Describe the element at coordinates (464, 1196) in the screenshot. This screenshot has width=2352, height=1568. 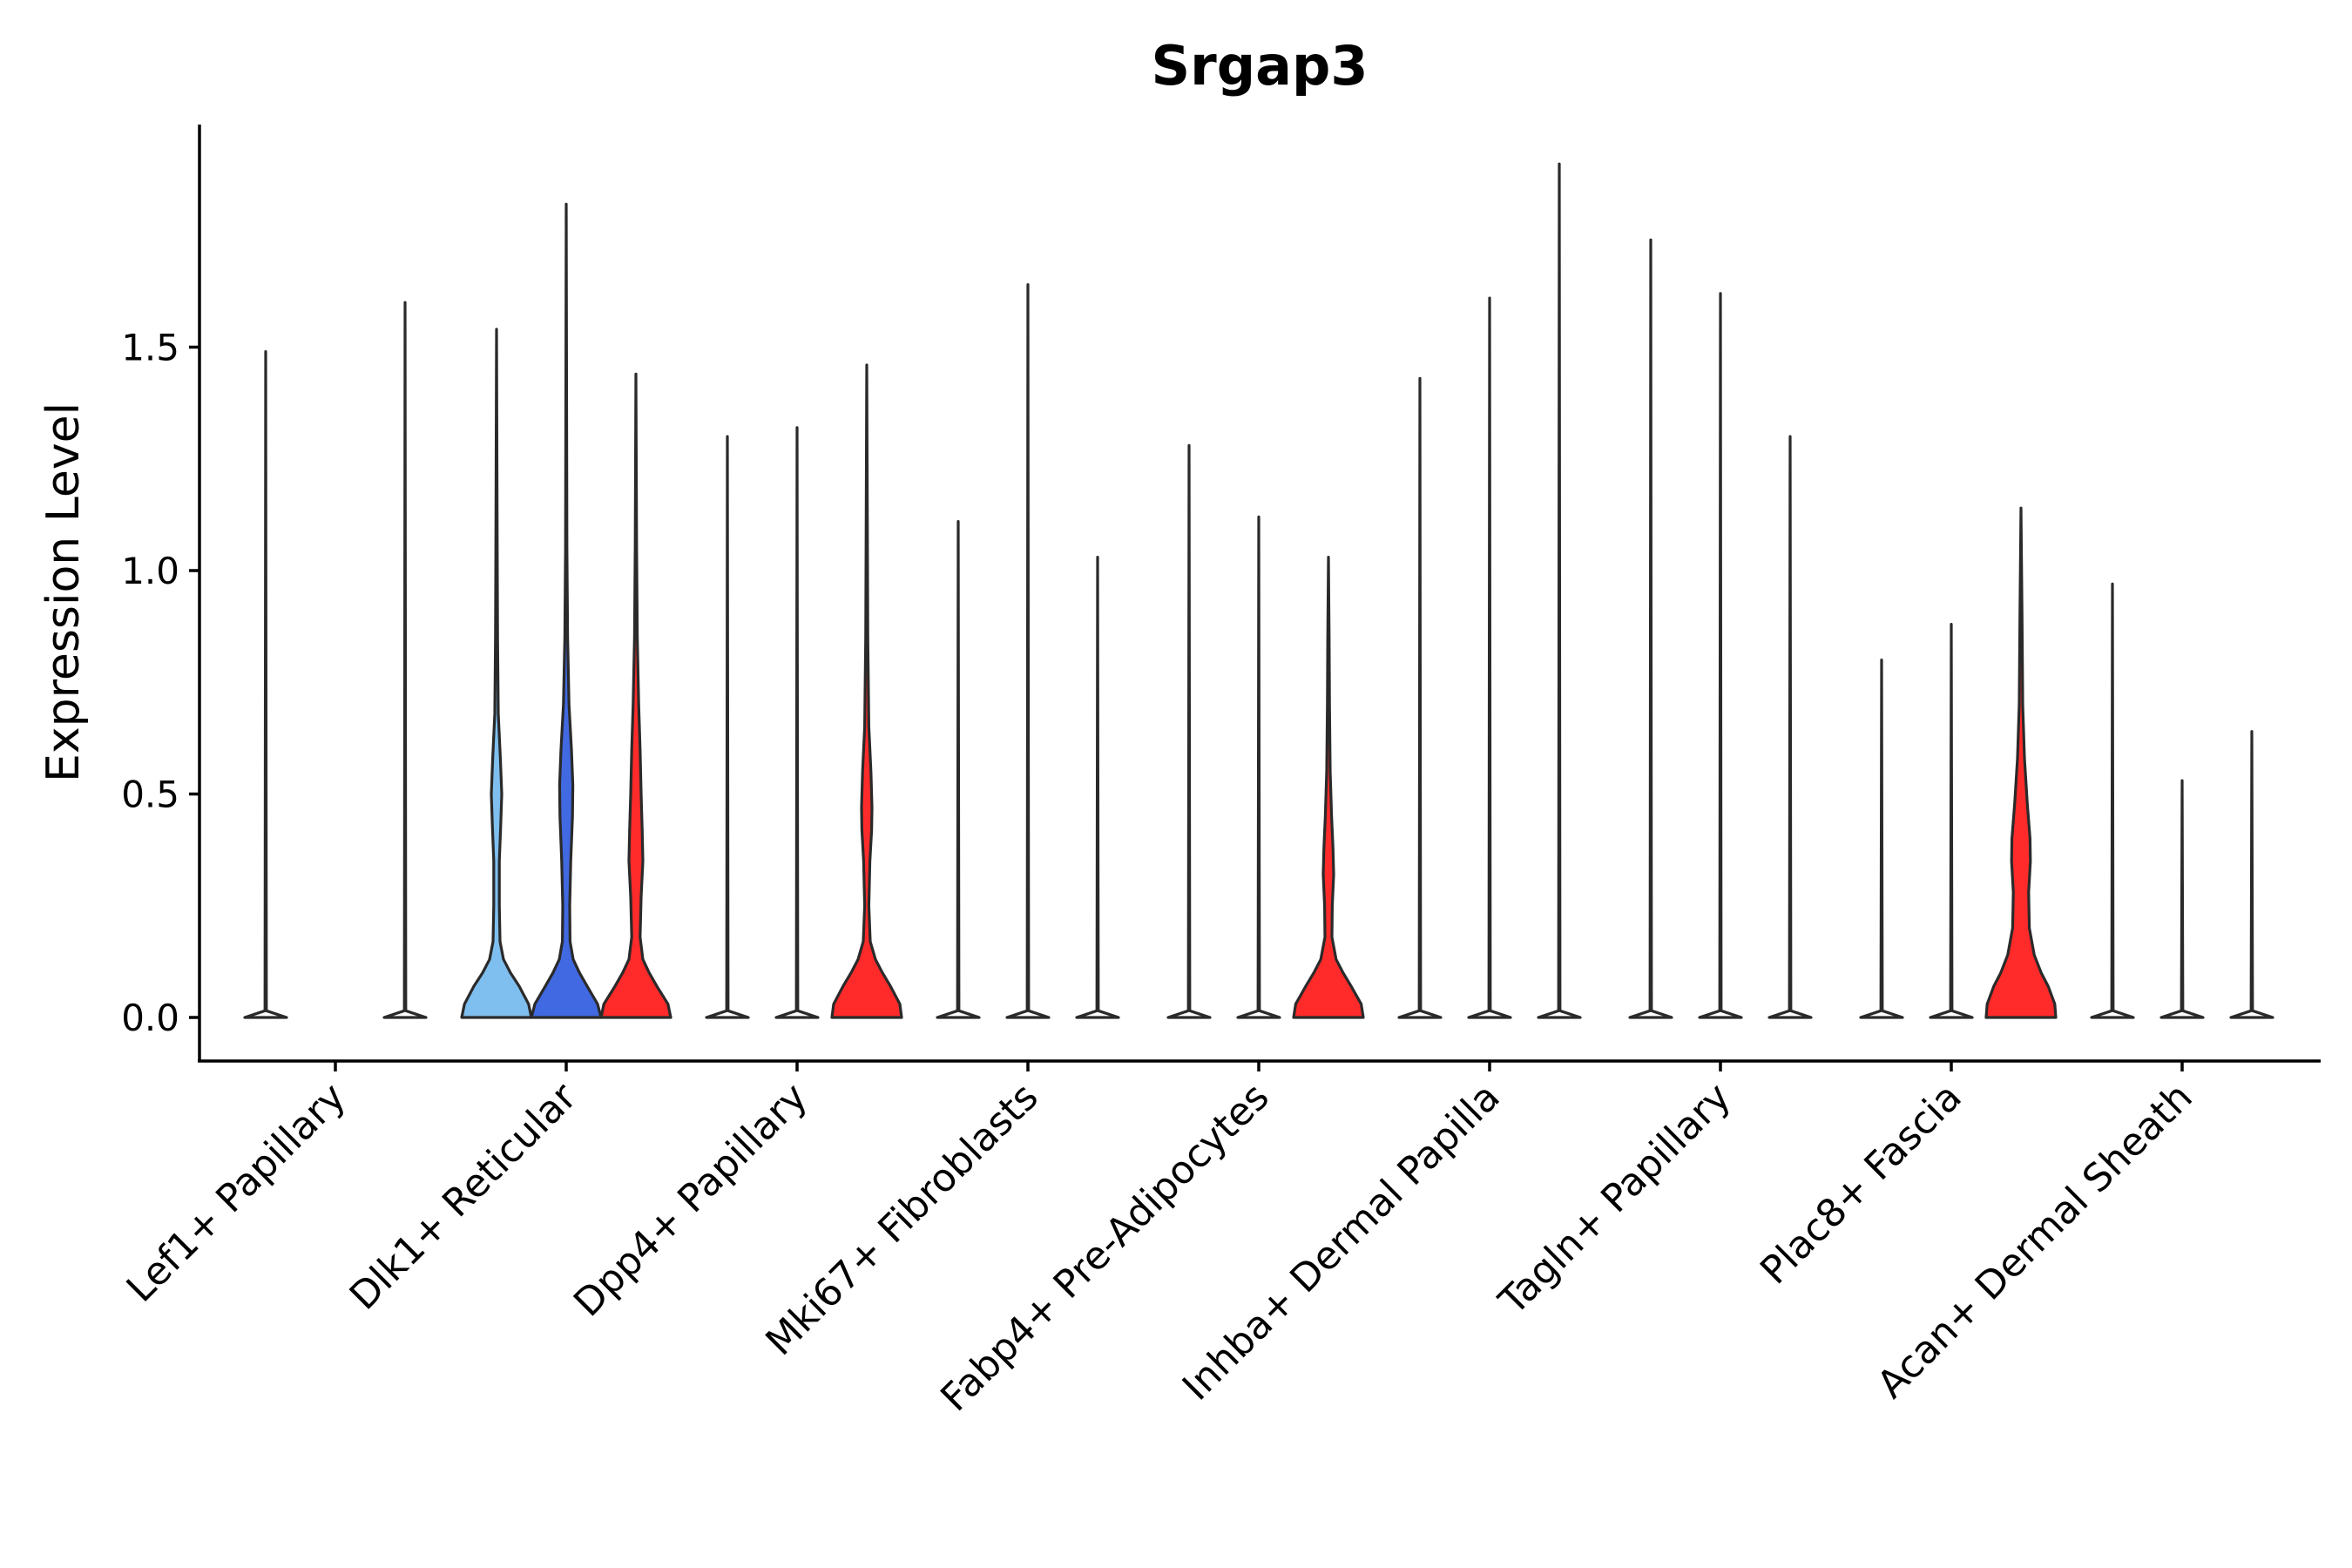
I see `x-tick-label: Dlk1+ Reticular` at that location.